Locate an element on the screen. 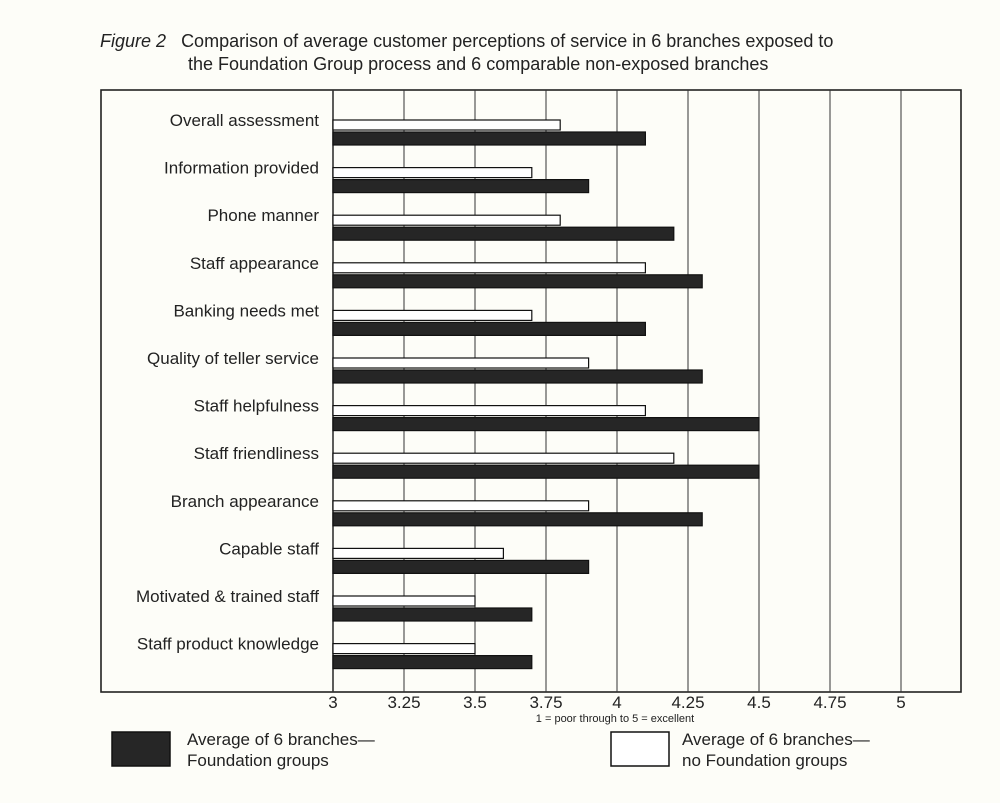  category-label: Staff product knowledge is located at coordinates (228, 644).